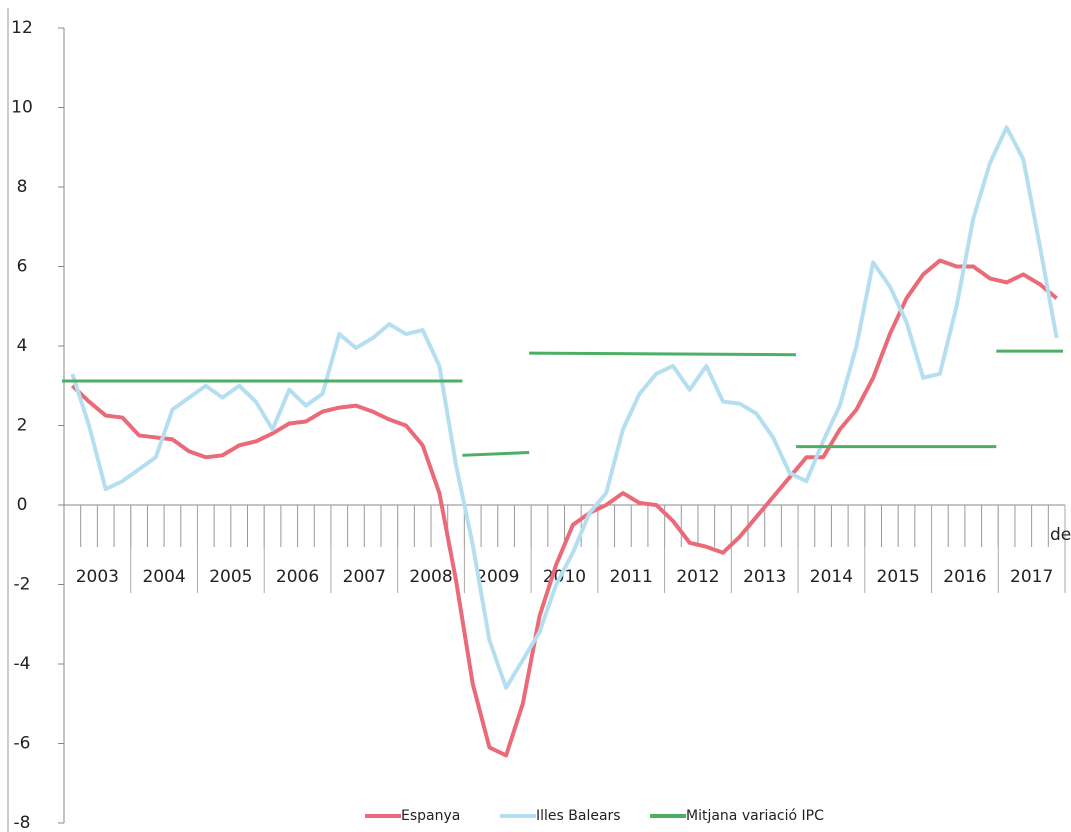 This screenshot has height=832, width=1071. Describe the element at coordinates (22, 426) in the screenshot. I see `y-tick-label: 2` at that location.